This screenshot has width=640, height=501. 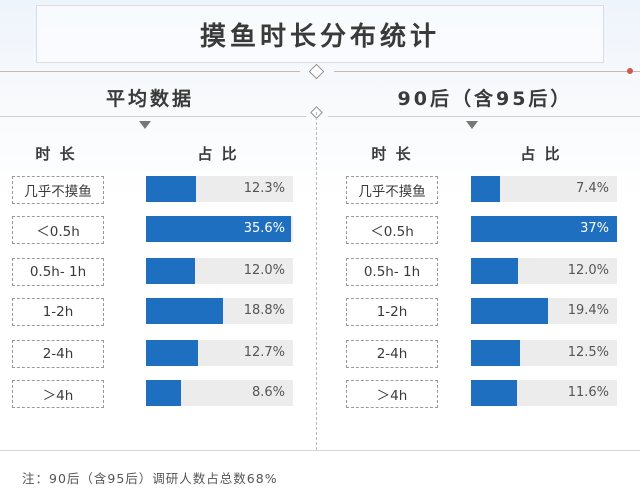 I want to click on right-category-label: 0.5h- 1h, so click(x=392, y=272).